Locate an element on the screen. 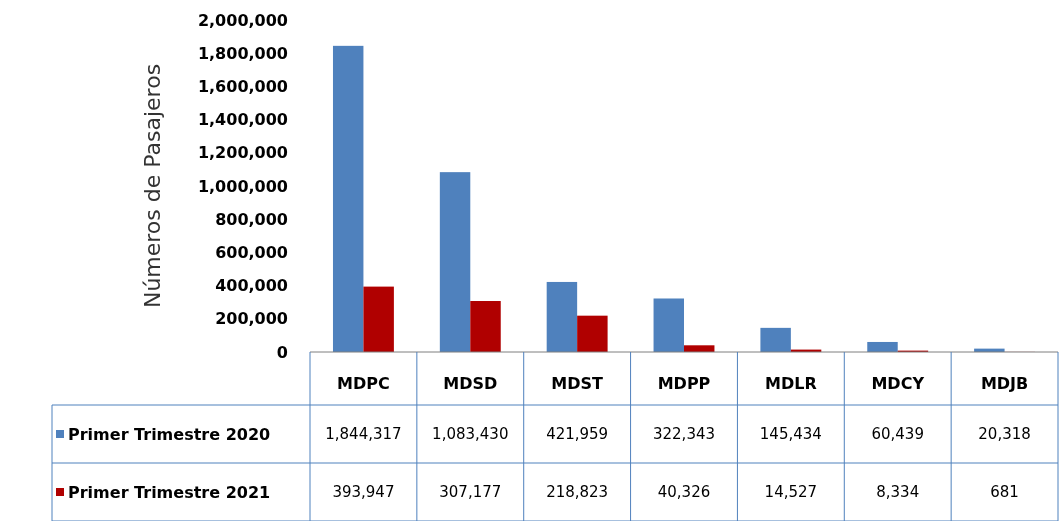 The height and width of the screenshot is (521, 1064). x-tick-label: MDSD is located at coordinates (470, 383).